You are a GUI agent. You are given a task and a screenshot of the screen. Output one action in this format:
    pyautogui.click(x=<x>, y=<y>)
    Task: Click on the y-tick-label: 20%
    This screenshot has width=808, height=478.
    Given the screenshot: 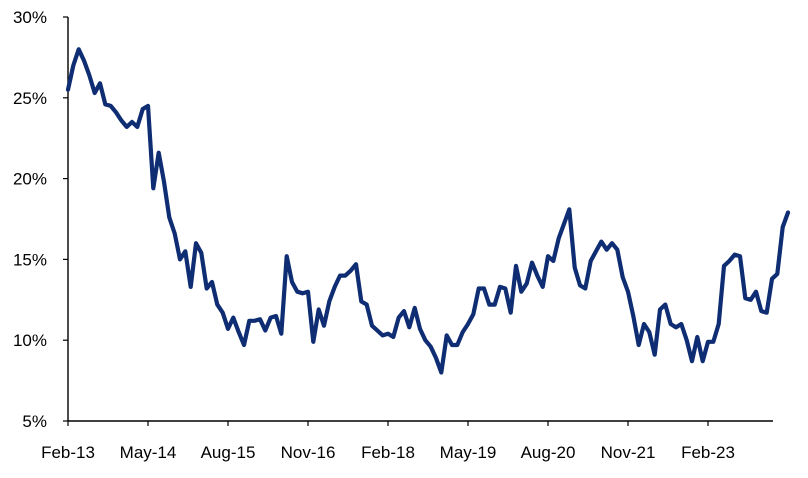 What is the action you would take?
    pyautogui.click(x=30, y=179)
    